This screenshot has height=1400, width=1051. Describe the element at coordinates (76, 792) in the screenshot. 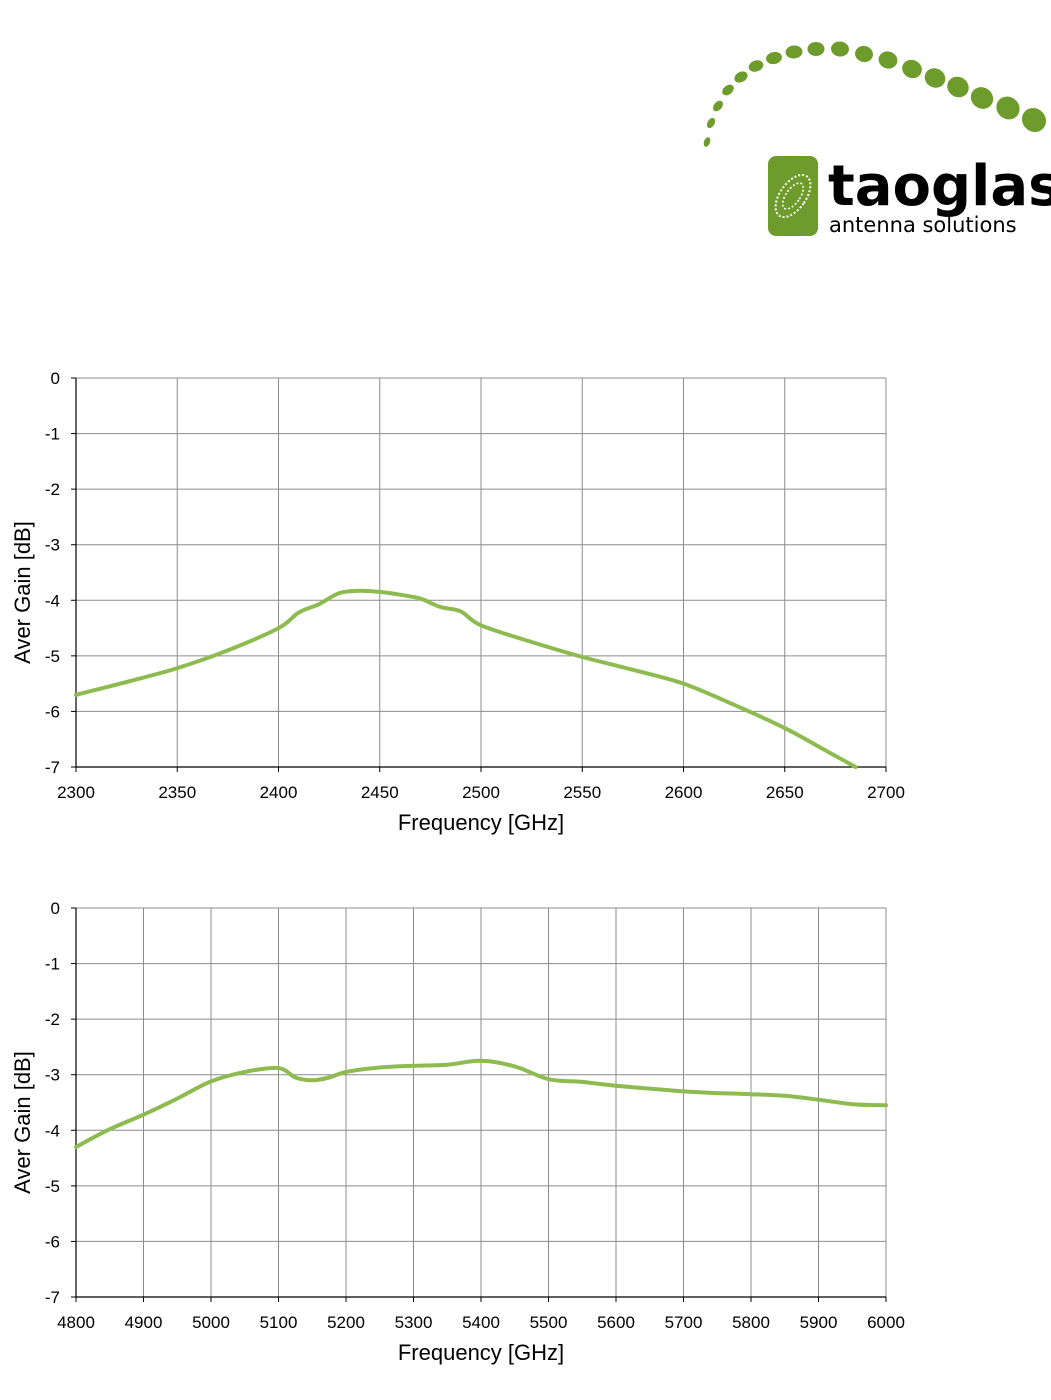

I see `x-tick-label: 2300` at that location.